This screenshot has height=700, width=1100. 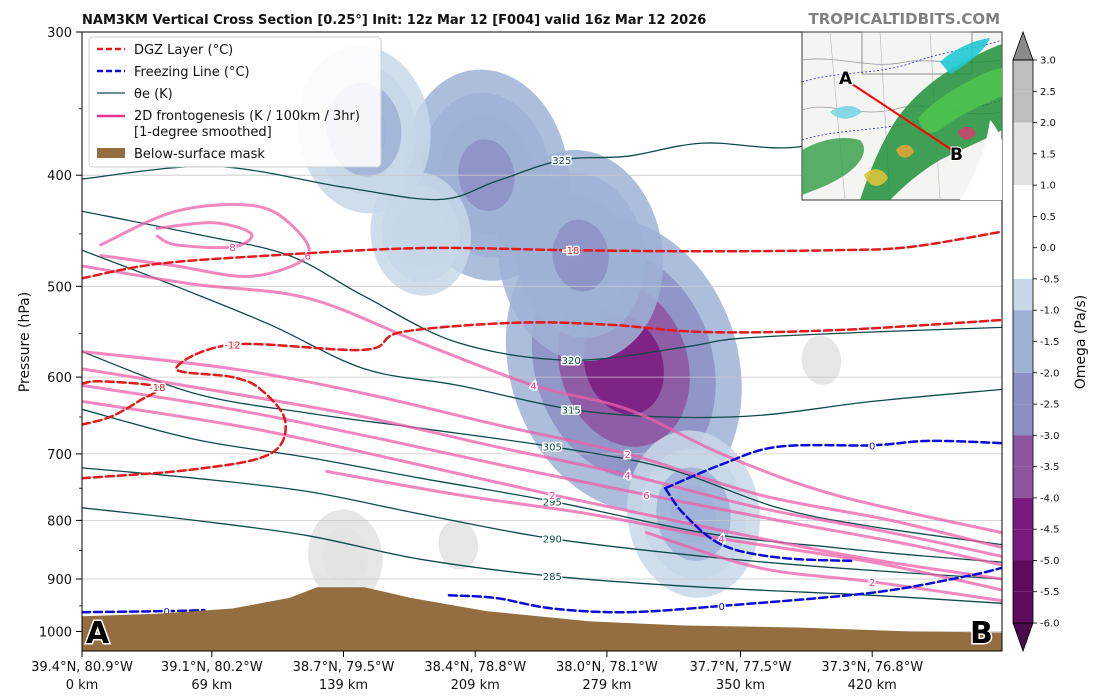 I want to click on y-tick-label-700: 700, so click(x=59, y=455).